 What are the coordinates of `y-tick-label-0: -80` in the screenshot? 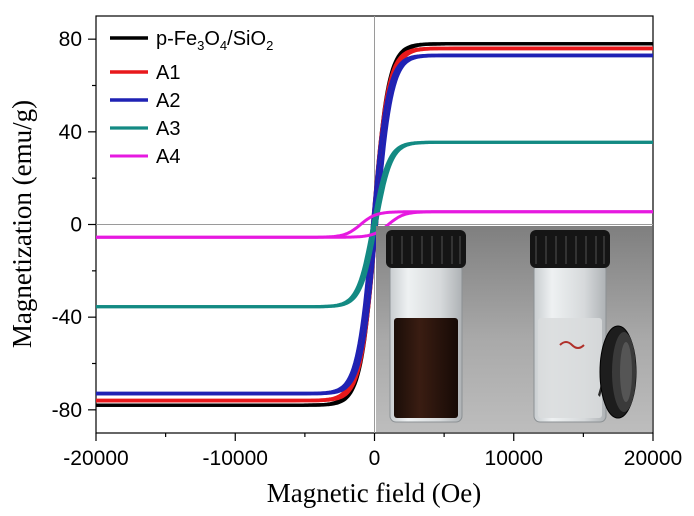 It's located at (67, 410).